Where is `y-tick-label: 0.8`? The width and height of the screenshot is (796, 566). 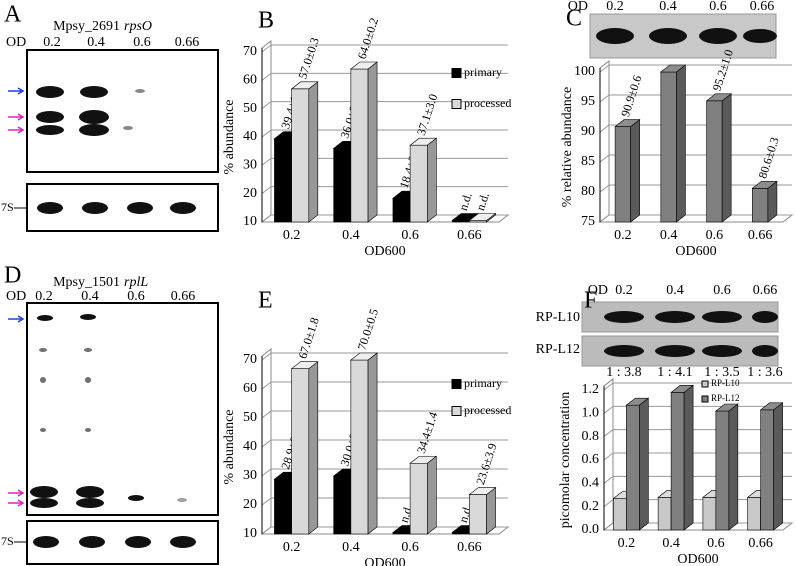
y-tick-label: 0.8 is located at coordinates (591, 436).